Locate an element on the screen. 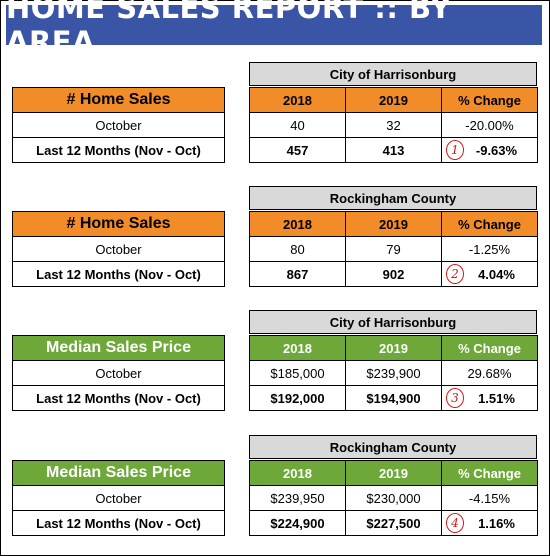 The image size is (550, 556). table-row: October 80 79 -1.25% is located at coordinates (275, 249).